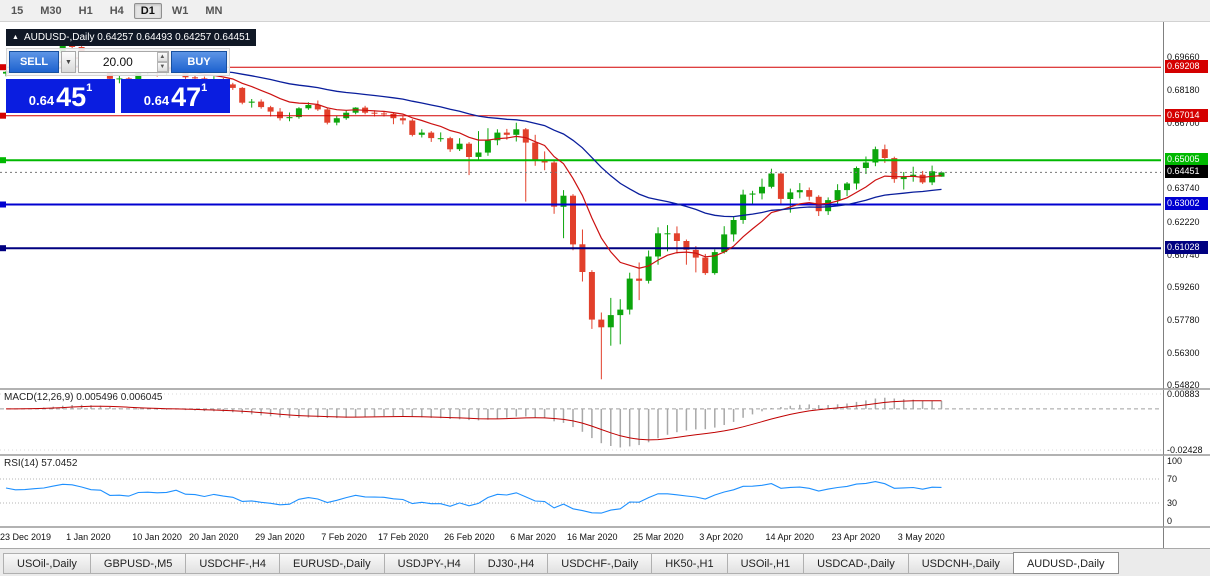  I want to click on timeframe-button-D1: D1, so click(147, 10).